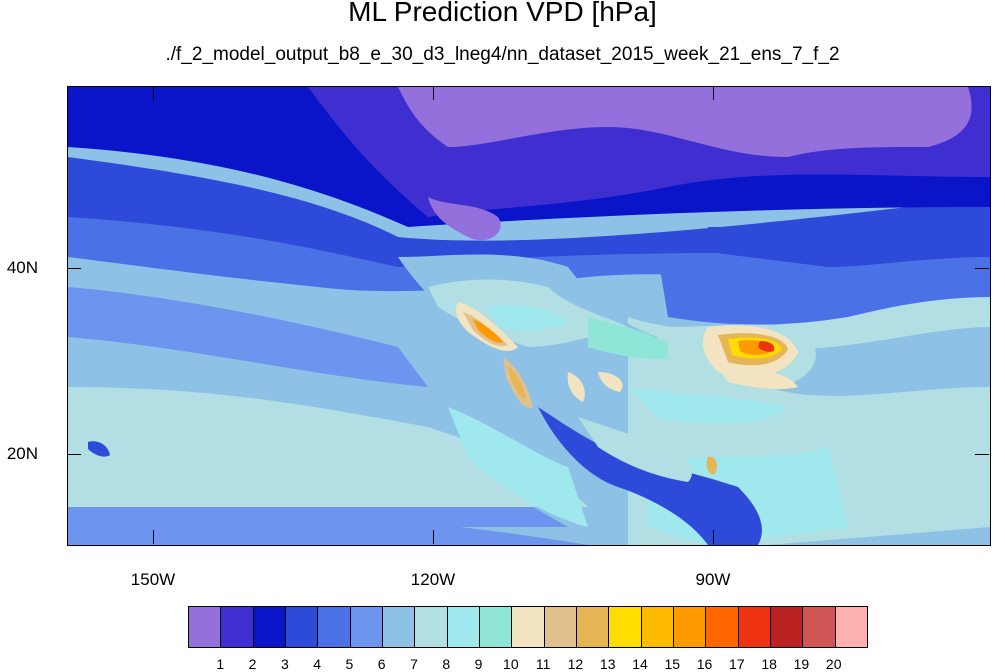 Image resolution: width=1005 pixels, height=672 pixels. Describe the element at coordinates (433, 93) in the screenshot. I see `tick-top-120w` at that location.